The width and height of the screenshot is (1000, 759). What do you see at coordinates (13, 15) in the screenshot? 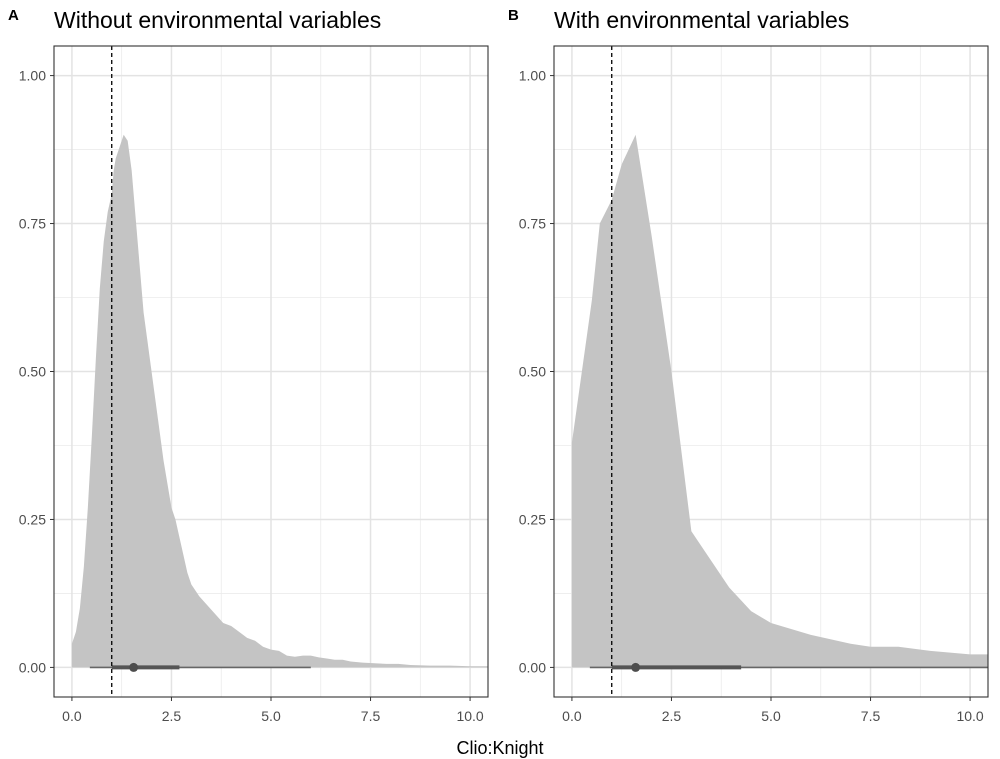
I see `panel-tag: A` at bounding box center [13, 15].